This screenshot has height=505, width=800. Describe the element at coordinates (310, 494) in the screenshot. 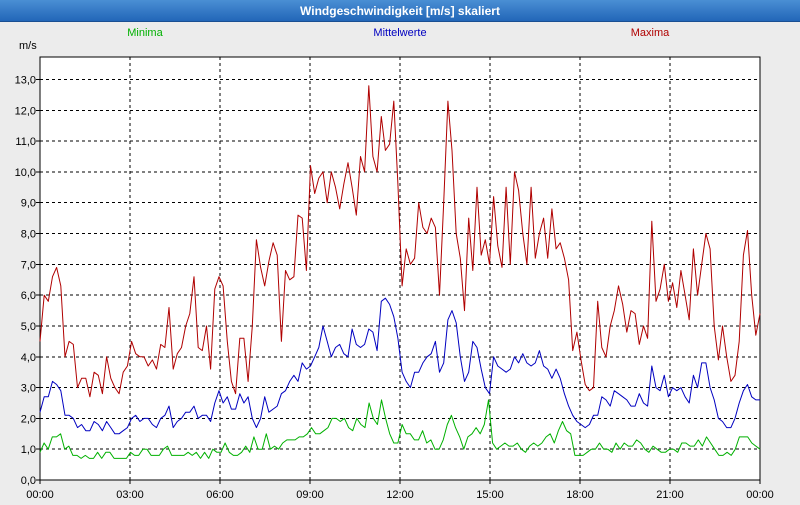

I see `x-tick-time-label: 09:00` at that location.